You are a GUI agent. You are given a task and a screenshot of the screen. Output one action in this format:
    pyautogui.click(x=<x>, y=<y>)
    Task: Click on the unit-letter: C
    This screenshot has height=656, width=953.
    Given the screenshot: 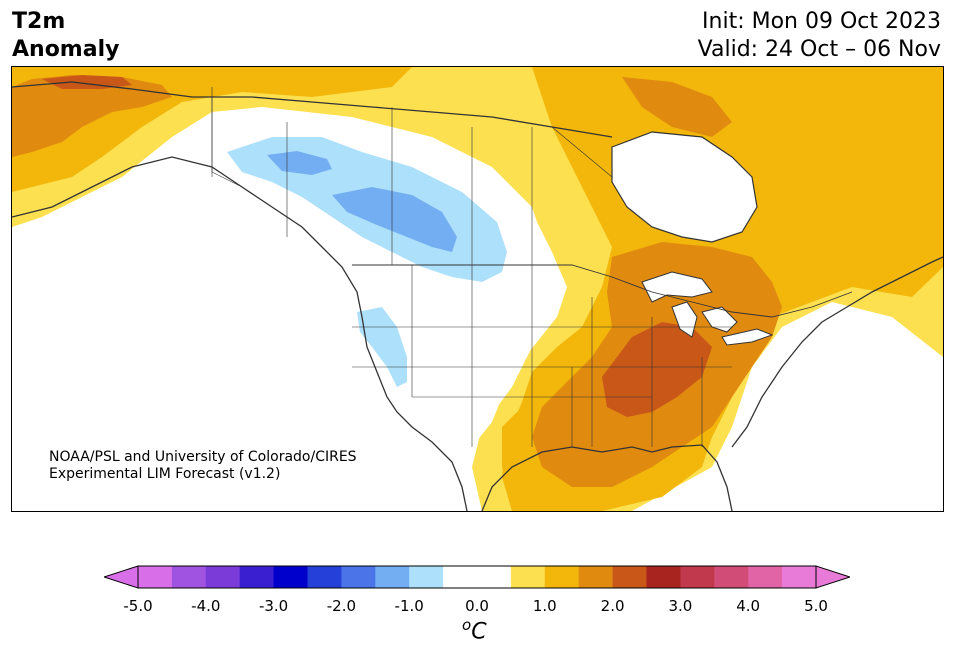 What is the action you would take?
    pyautogui.click(x=479, y=632)
    